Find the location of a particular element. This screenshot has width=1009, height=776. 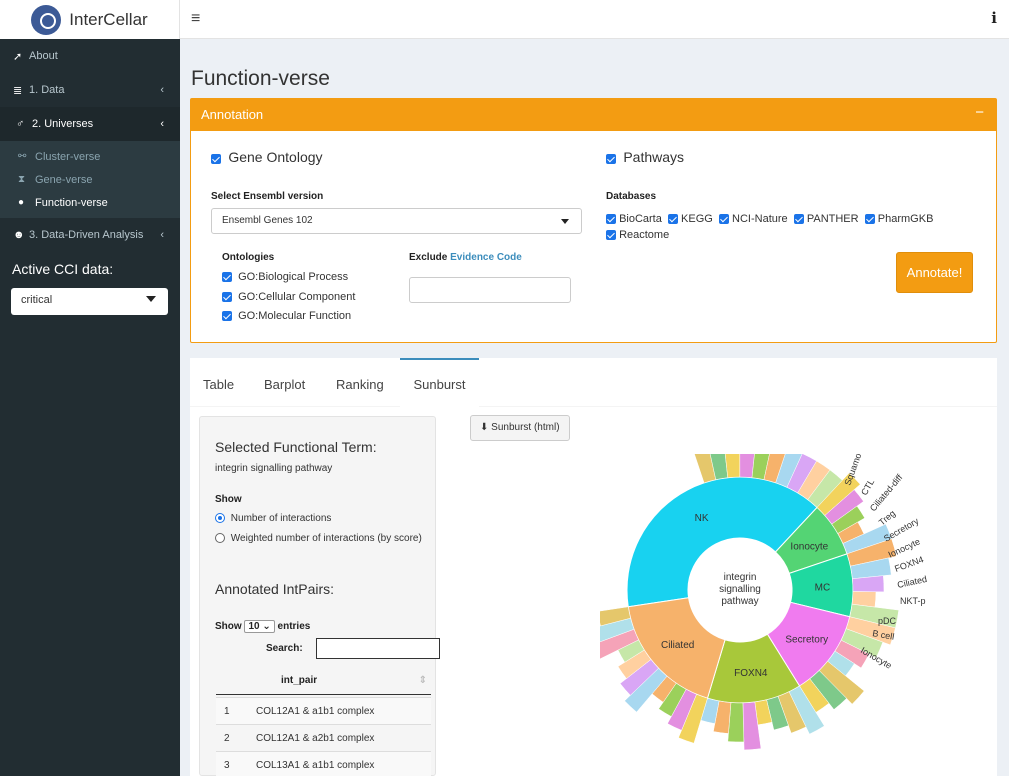

database-panther-checkbox: PANTHER is located at coordinates (826, 219).